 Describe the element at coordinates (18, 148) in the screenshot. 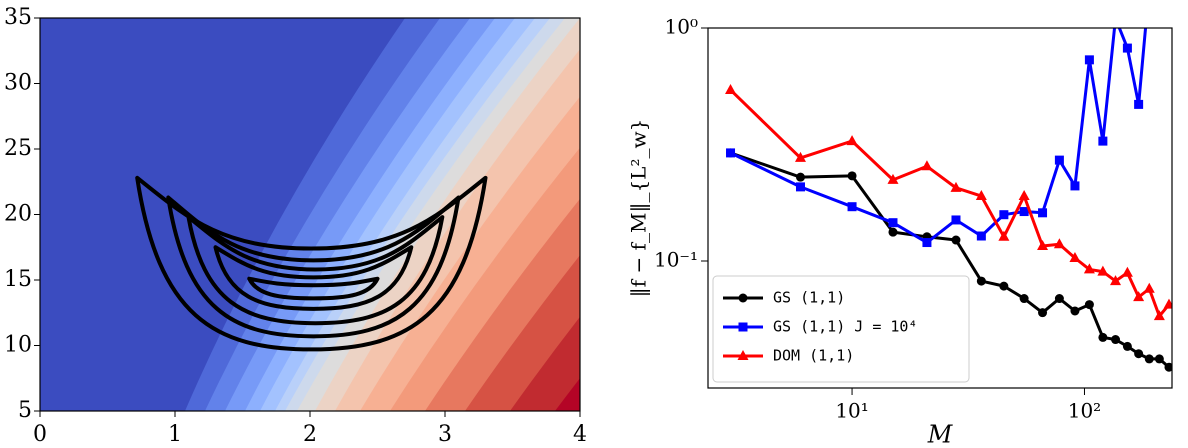

I see `y-tick-label: 25` at that location.